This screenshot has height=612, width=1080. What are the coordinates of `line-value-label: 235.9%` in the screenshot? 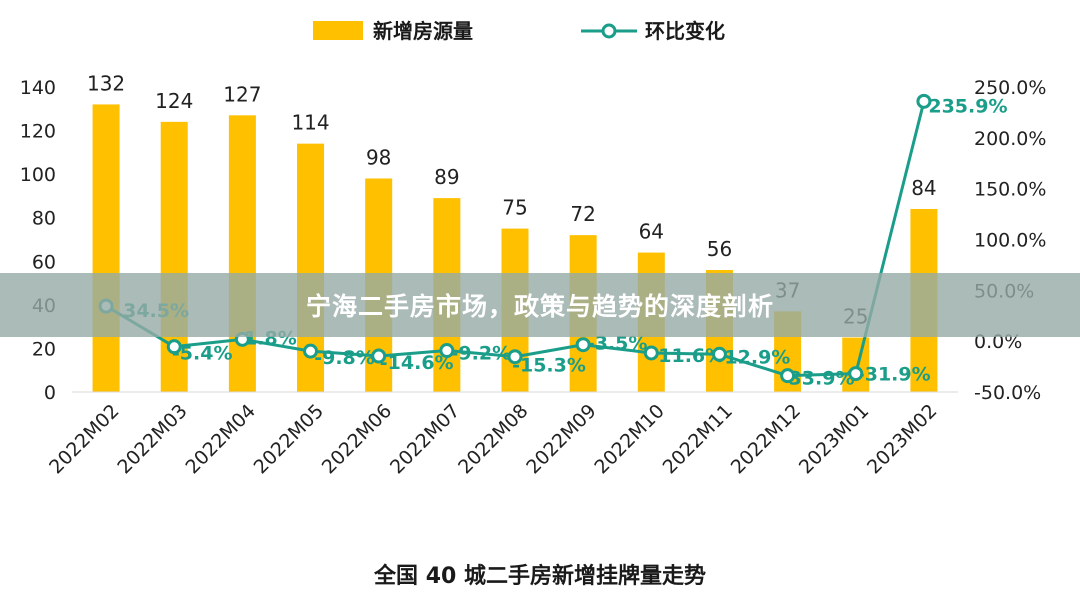 It's located at (967, 106).